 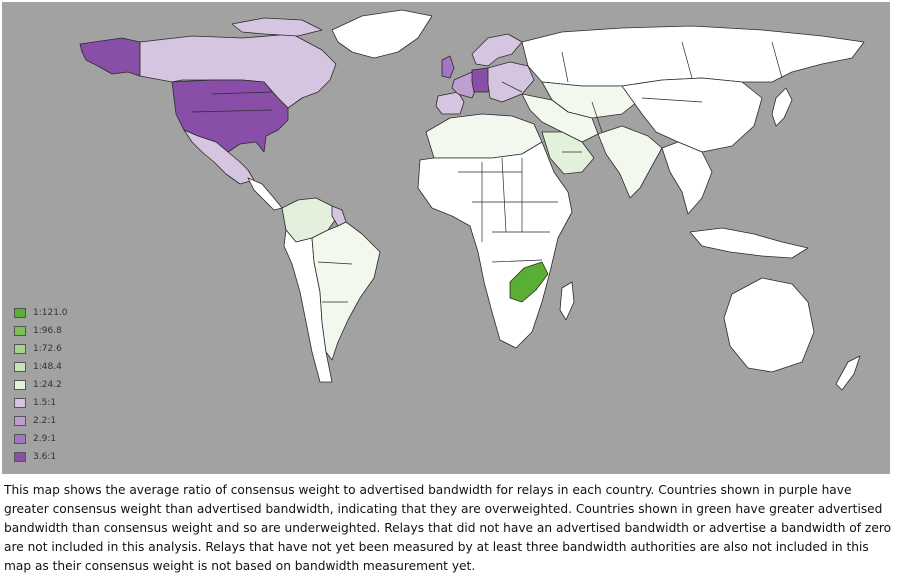 I want to click on legend-item: 2.9:1, so click(x=41, y=439).